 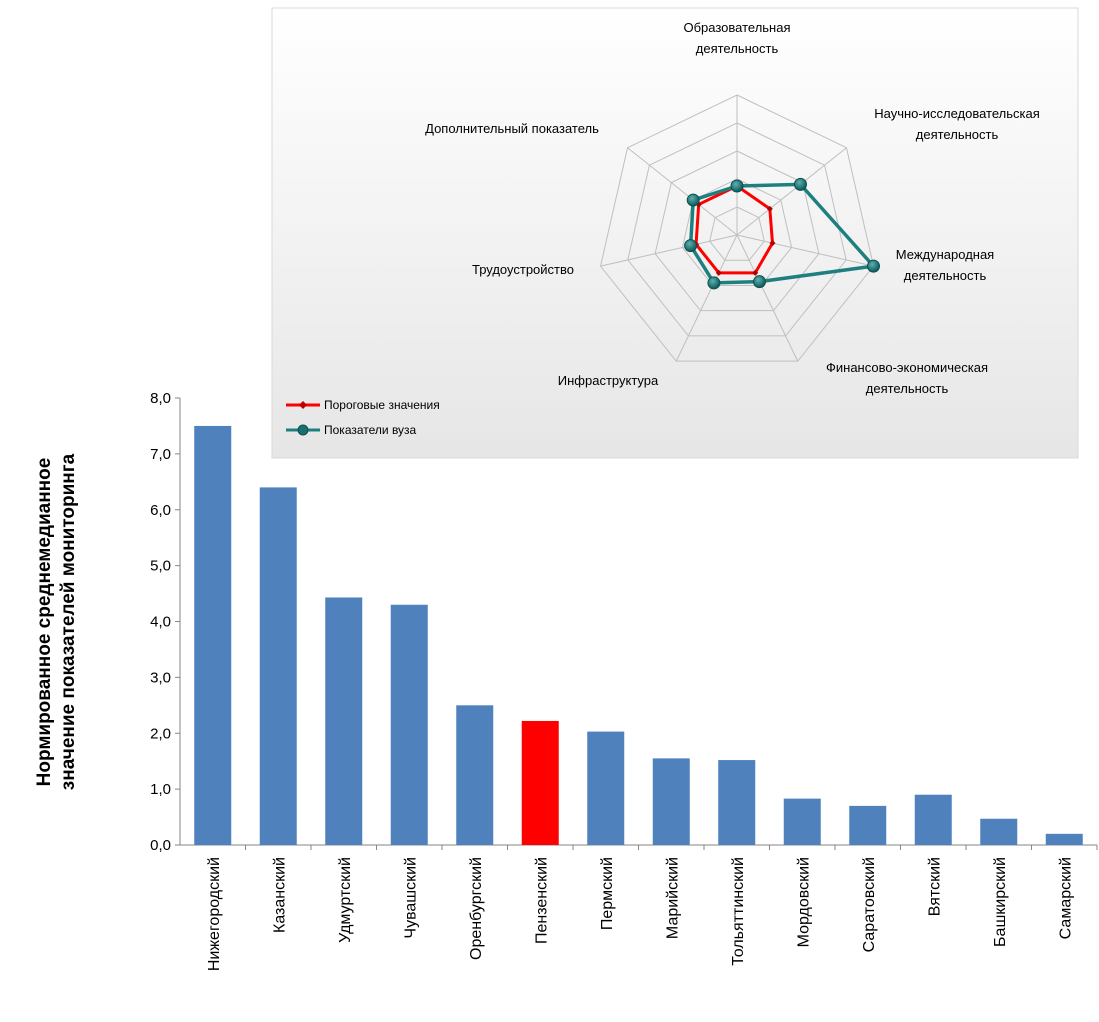 What do you see at coordinates (607, 893) in the screenshot?
I see `bar-x-tick-label: Пермский` at bounding box center [607, 893].